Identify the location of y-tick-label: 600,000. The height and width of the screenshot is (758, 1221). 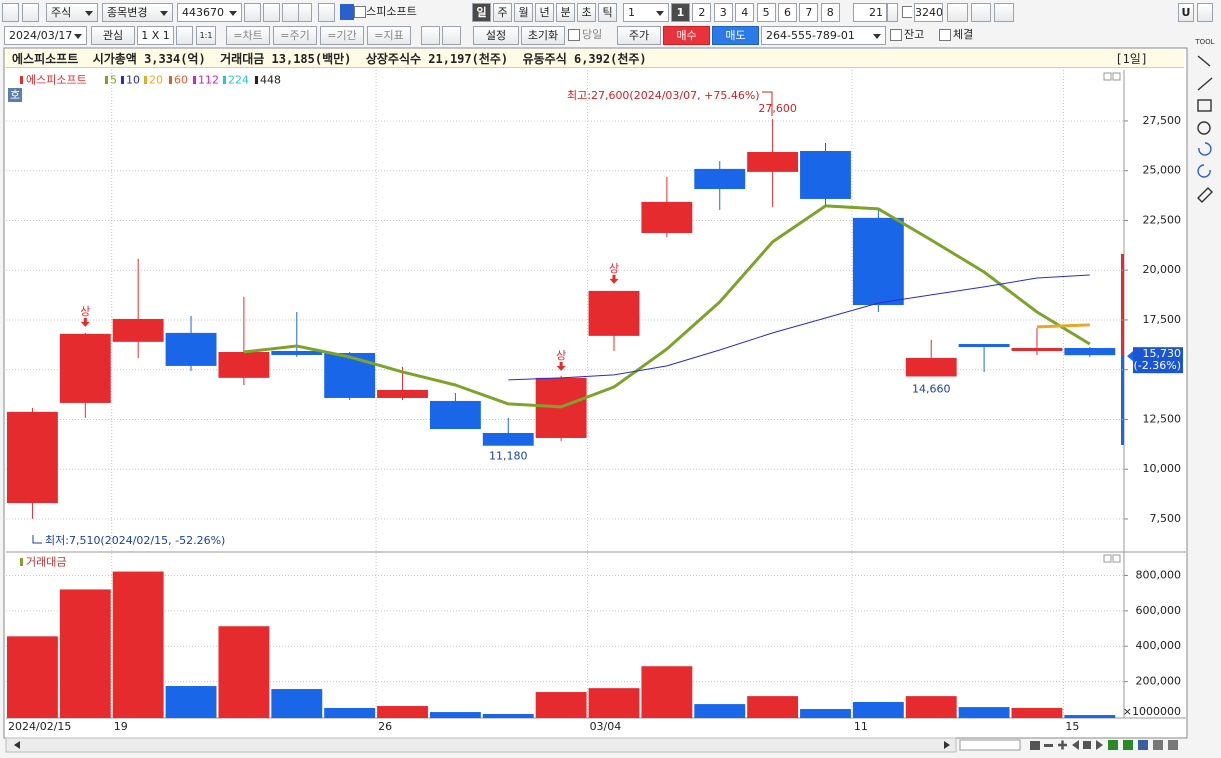
(1159, 610).